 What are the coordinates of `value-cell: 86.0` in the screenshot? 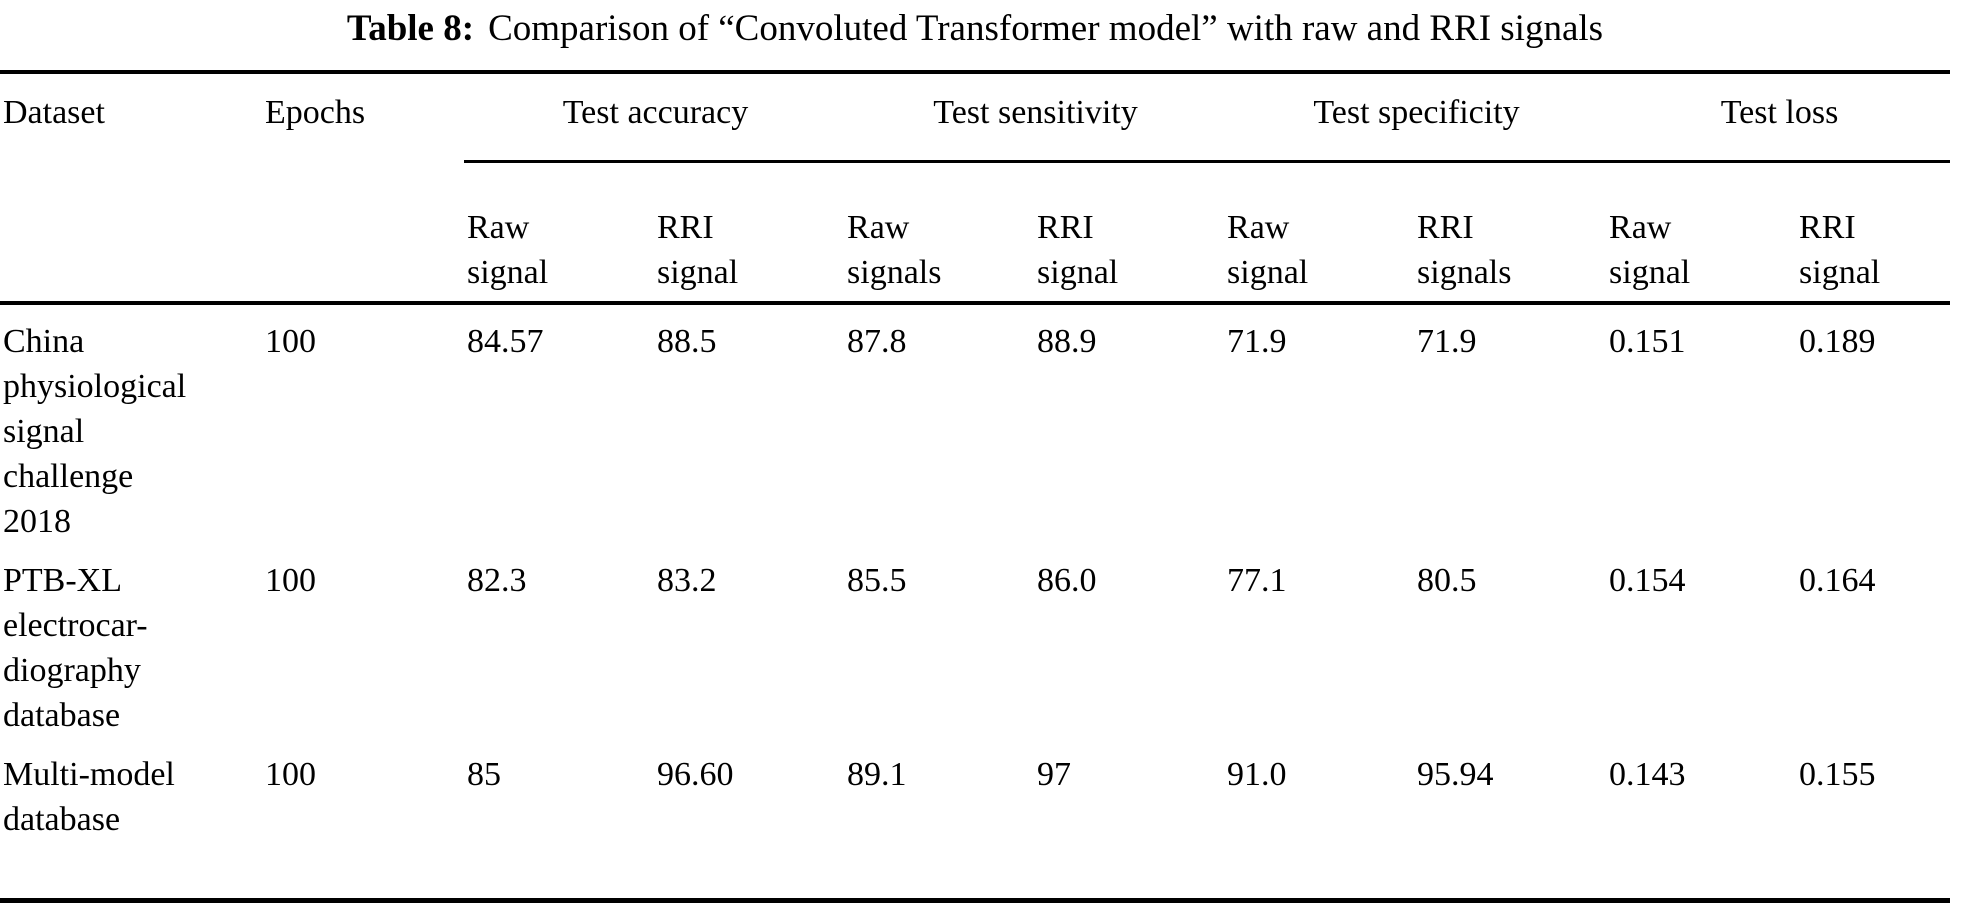 It's located at (1067, 580).